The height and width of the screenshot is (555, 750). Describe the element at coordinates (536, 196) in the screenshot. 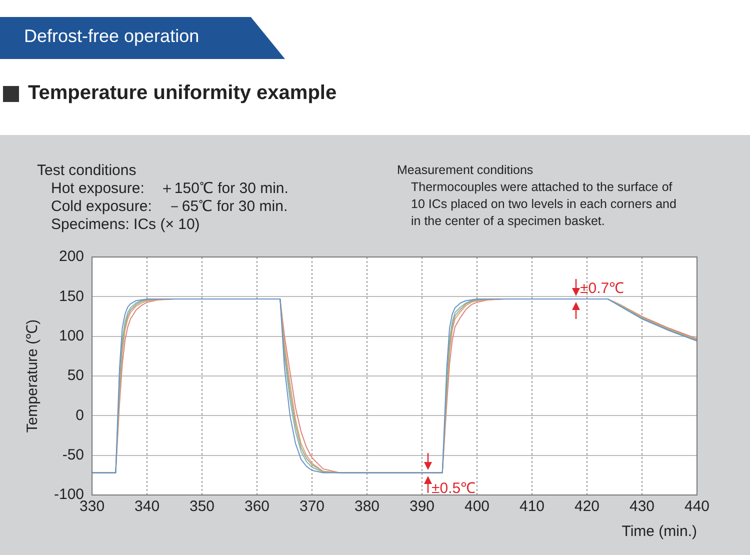

I see `text: Measurement conditions Thermocouples were attached to the surface of 10 ICs placed on two levels in each corners and in the center of a specimen basket.` at that location.